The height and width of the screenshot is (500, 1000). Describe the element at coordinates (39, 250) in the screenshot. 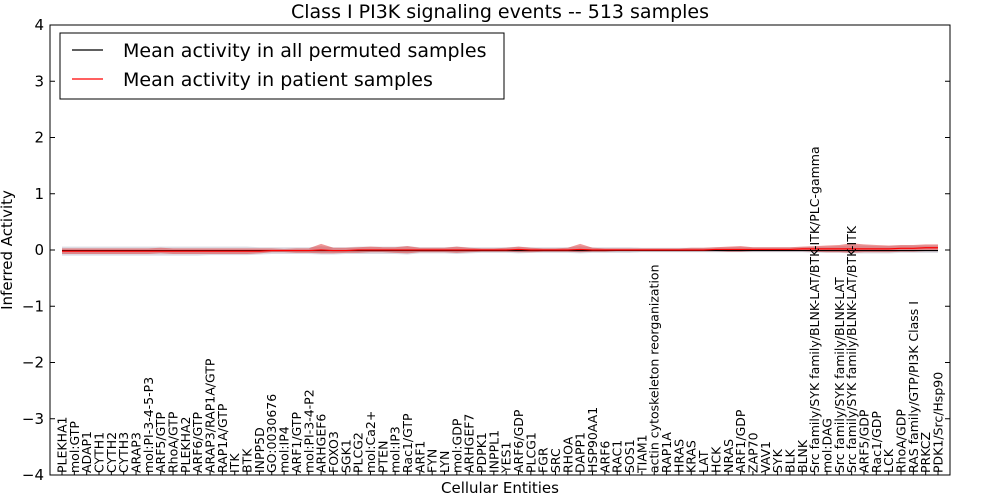

I see `y-tick-label: 0` at that location.